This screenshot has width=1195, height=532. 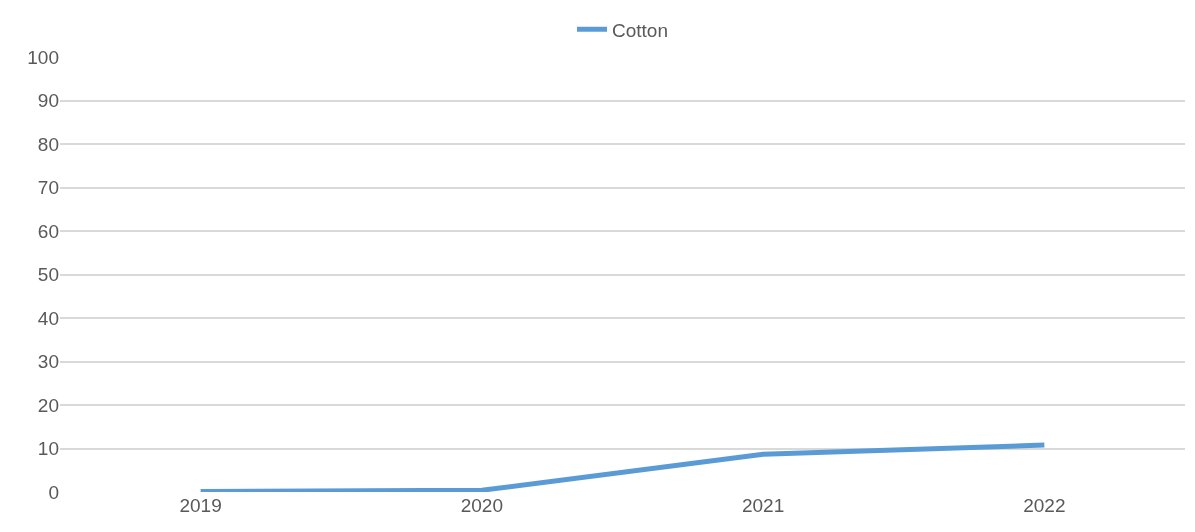 I want to click on x-tick-label: 2022, so click(x=1044, y=505).